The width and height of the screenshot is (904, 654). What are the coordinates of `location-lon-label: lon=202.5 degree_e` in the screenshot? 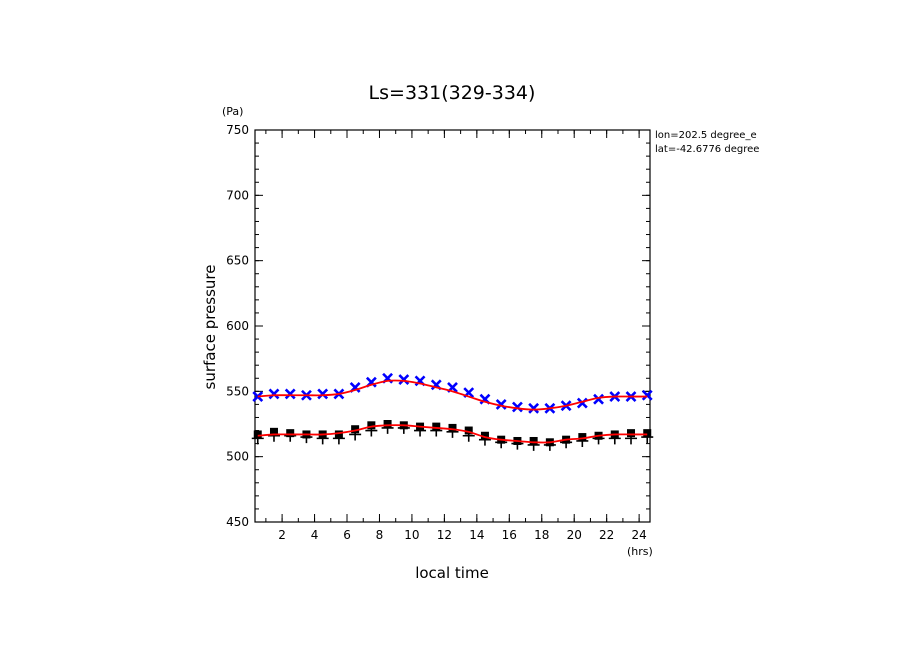 It's located at (706, 135).